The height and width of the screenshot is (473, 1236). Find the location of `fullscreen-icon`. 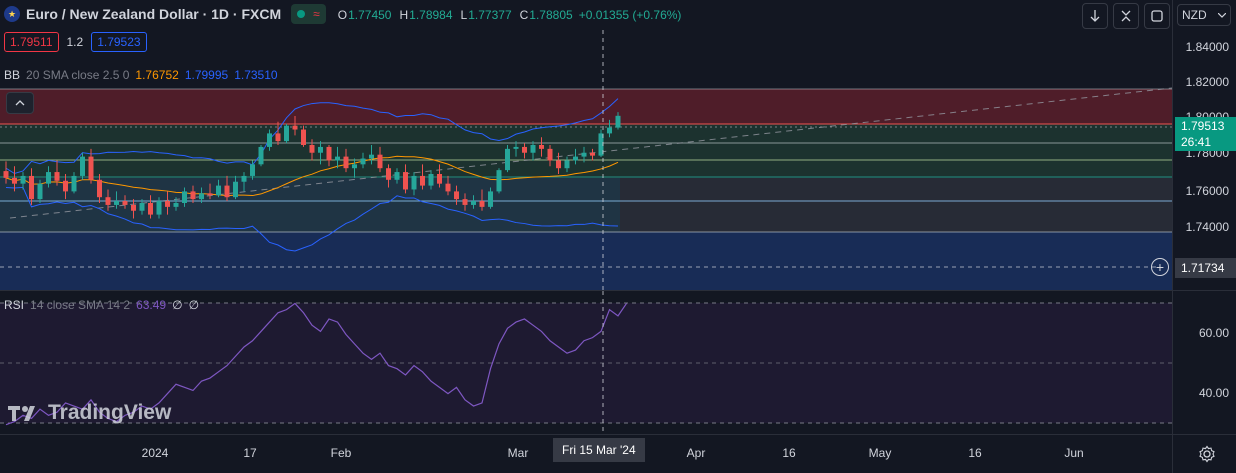

fullscreen-icon is located at coordinates (1157, 16).